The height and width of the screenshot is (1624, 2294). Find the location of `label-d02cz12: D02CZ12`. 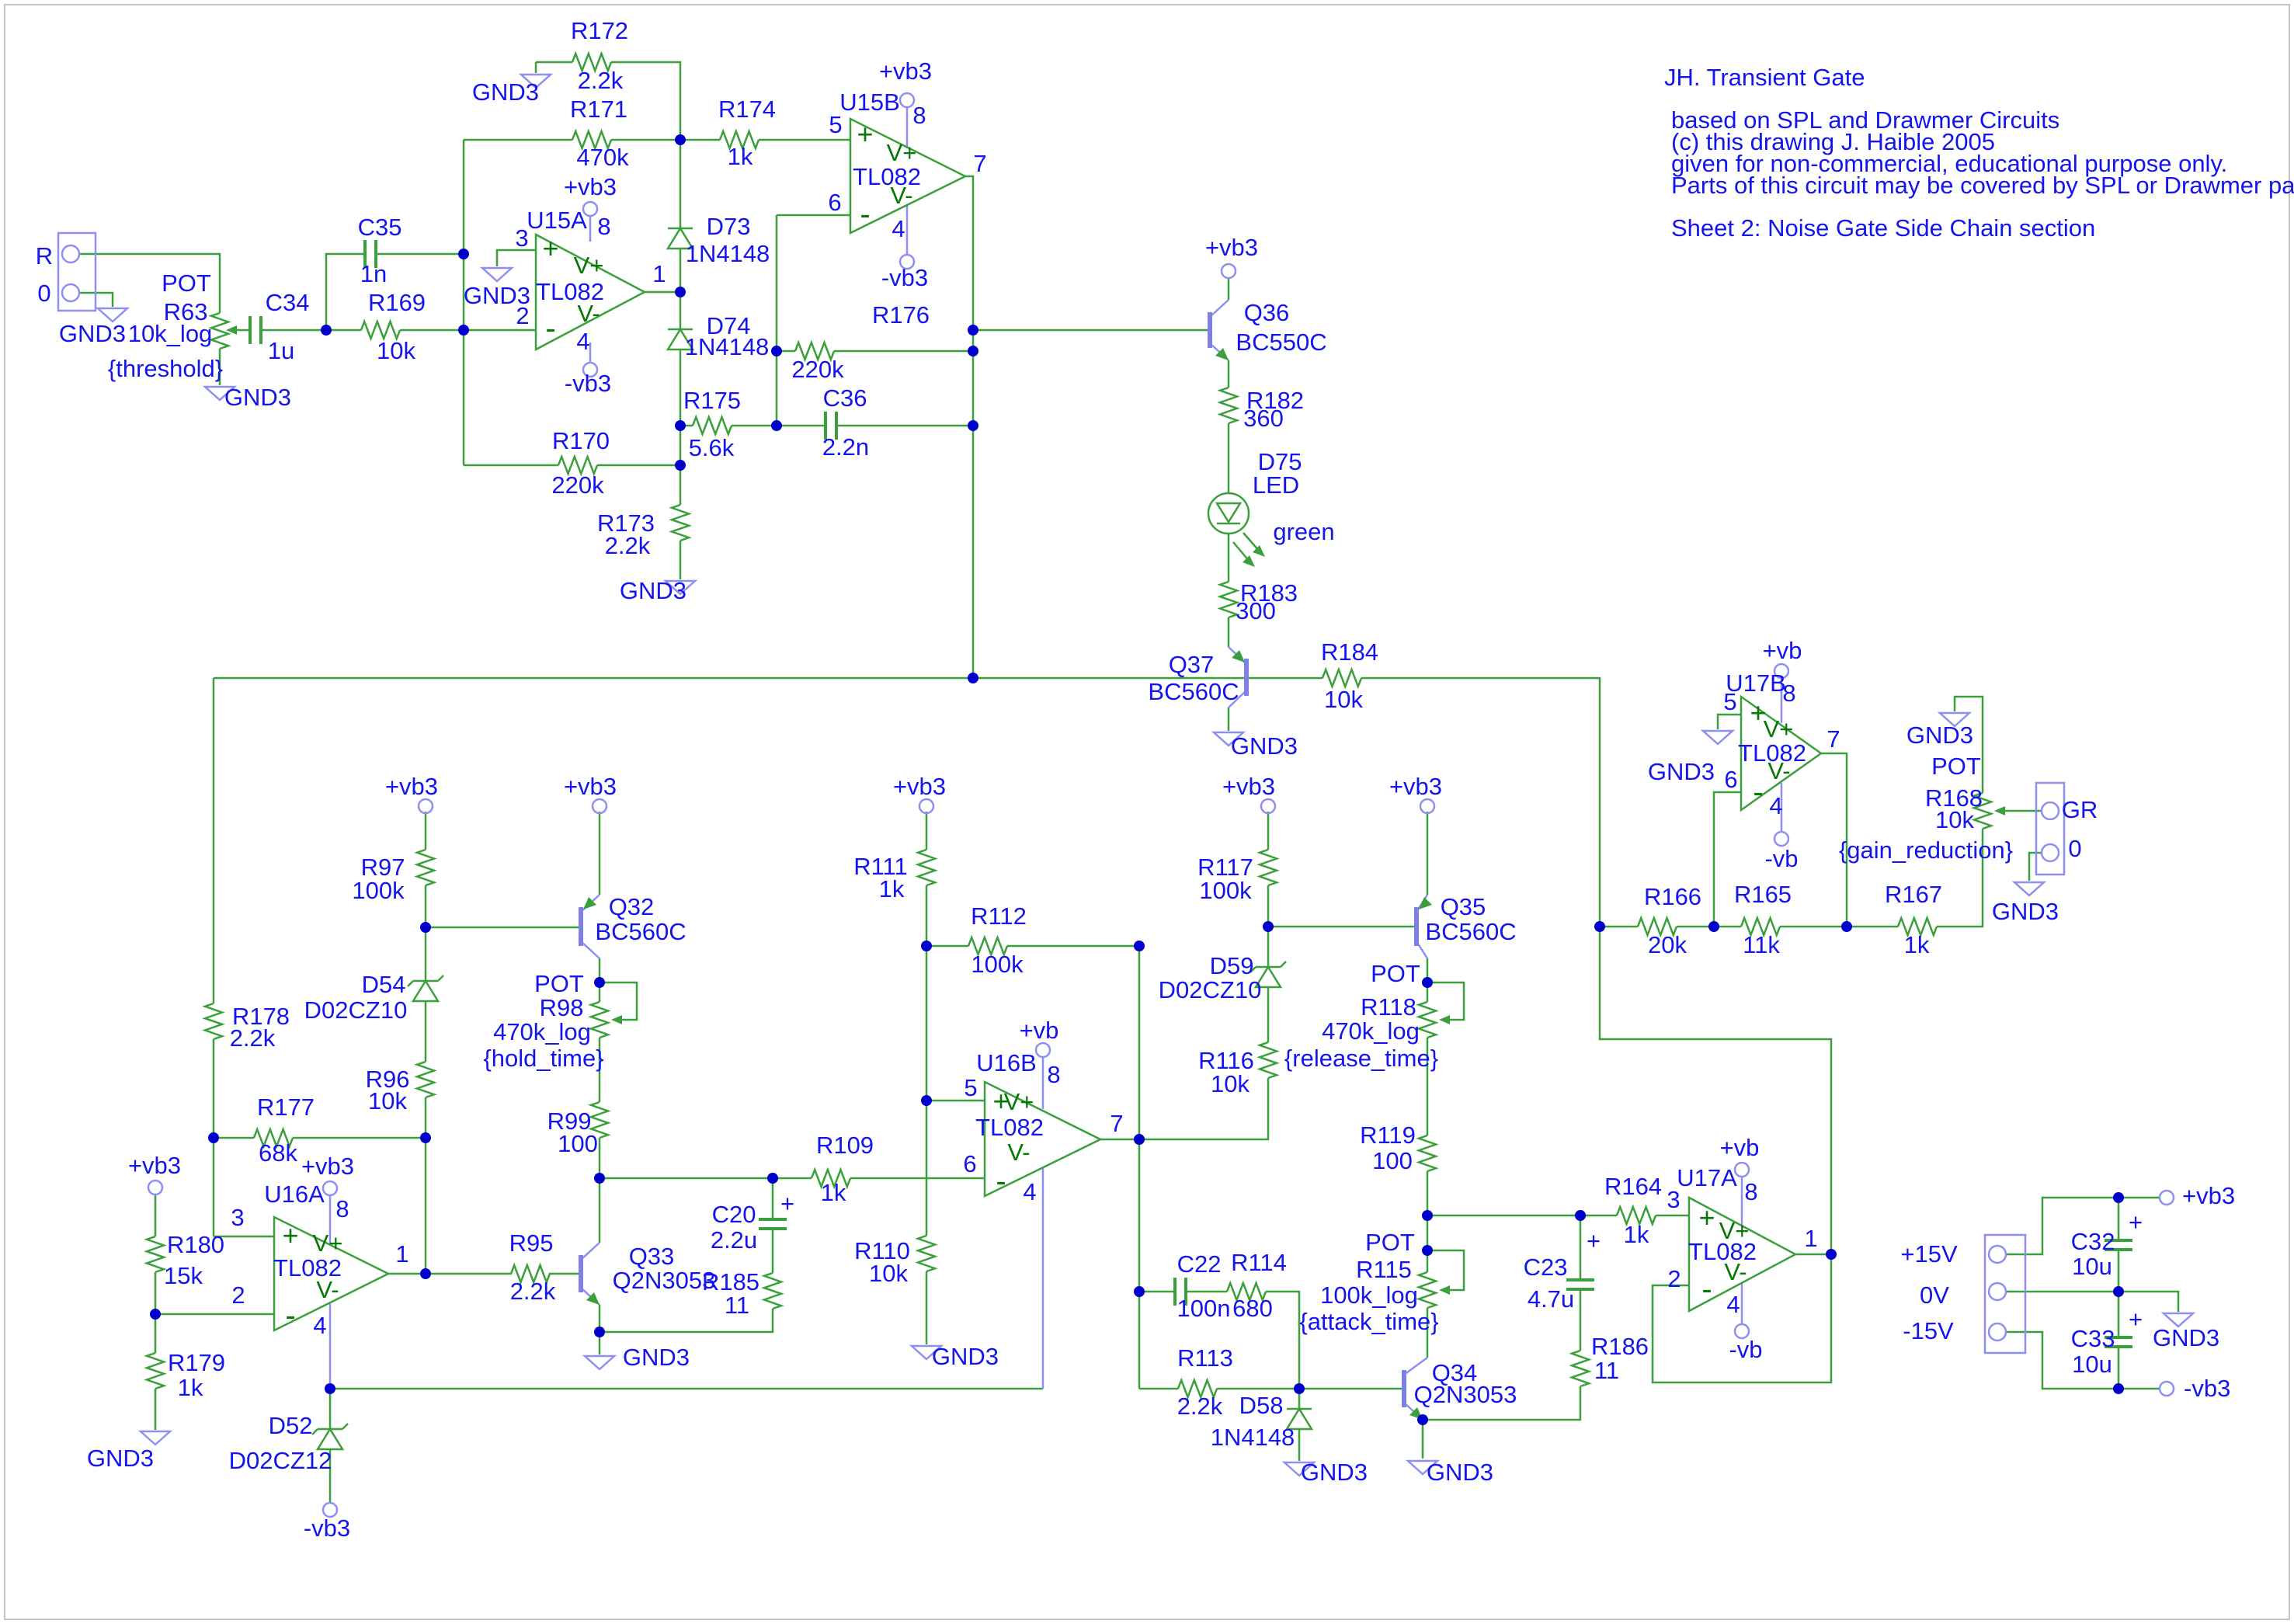

label-d02cz12: D02CZ12 is located at coordinates (280, 1460).